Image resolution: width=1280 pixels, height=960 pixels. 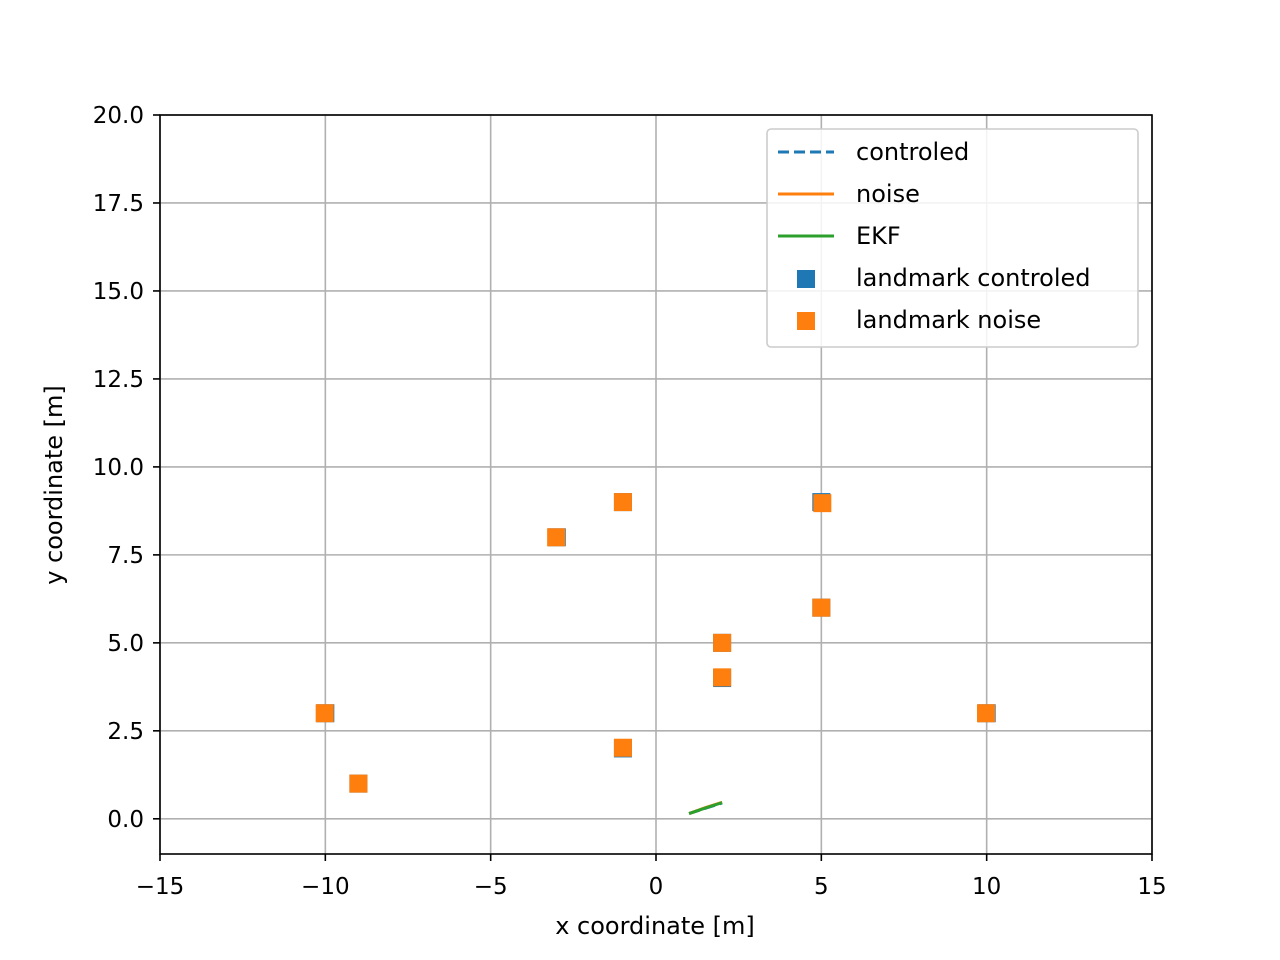 What do you see at coordinates (118, 204) in the screenshot?
I see `y-tick-label: 17.5` at bounding box center [118, 204].